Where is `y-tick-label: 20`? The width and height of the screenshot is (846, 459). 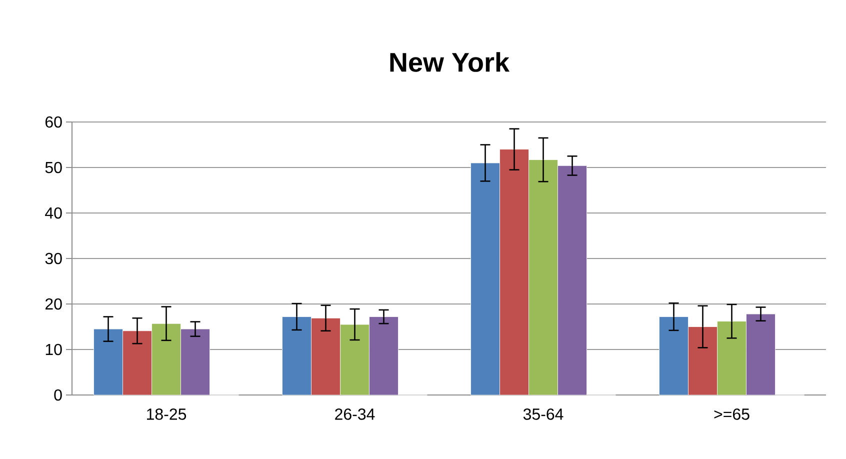
y-tick-label: 20 is located at coordinates (53, 304).